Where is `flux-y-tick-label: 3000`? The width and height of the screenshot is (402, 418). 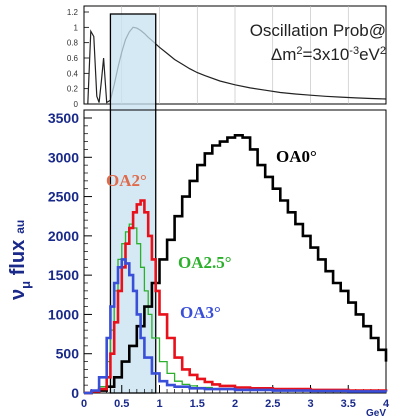
flux-y-tick-label: 3000 is located at coordinates (63, 157).